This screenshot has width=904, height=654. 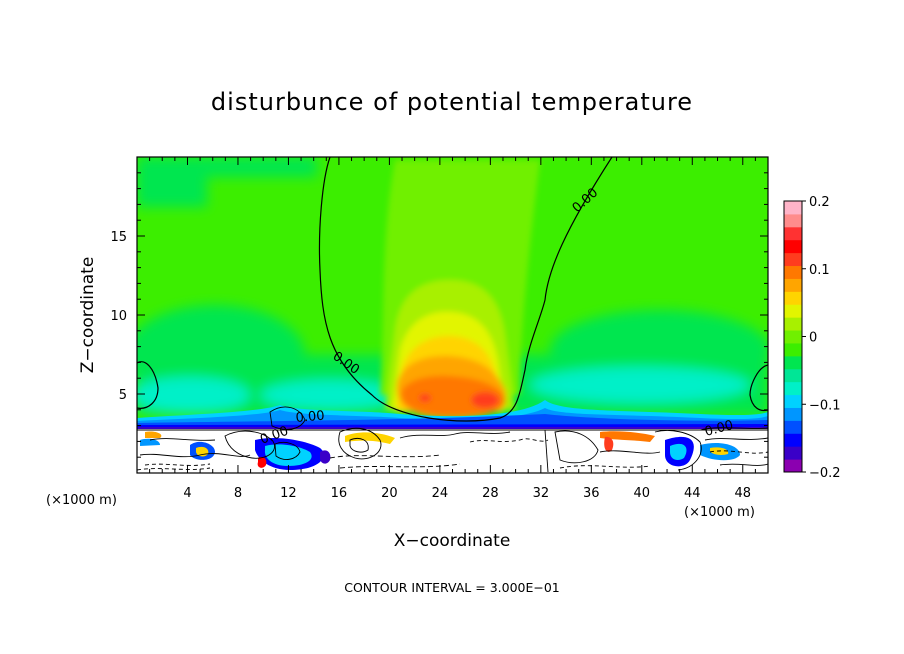 I want to click on zero-contour-plume, so click(x=465, y=289).